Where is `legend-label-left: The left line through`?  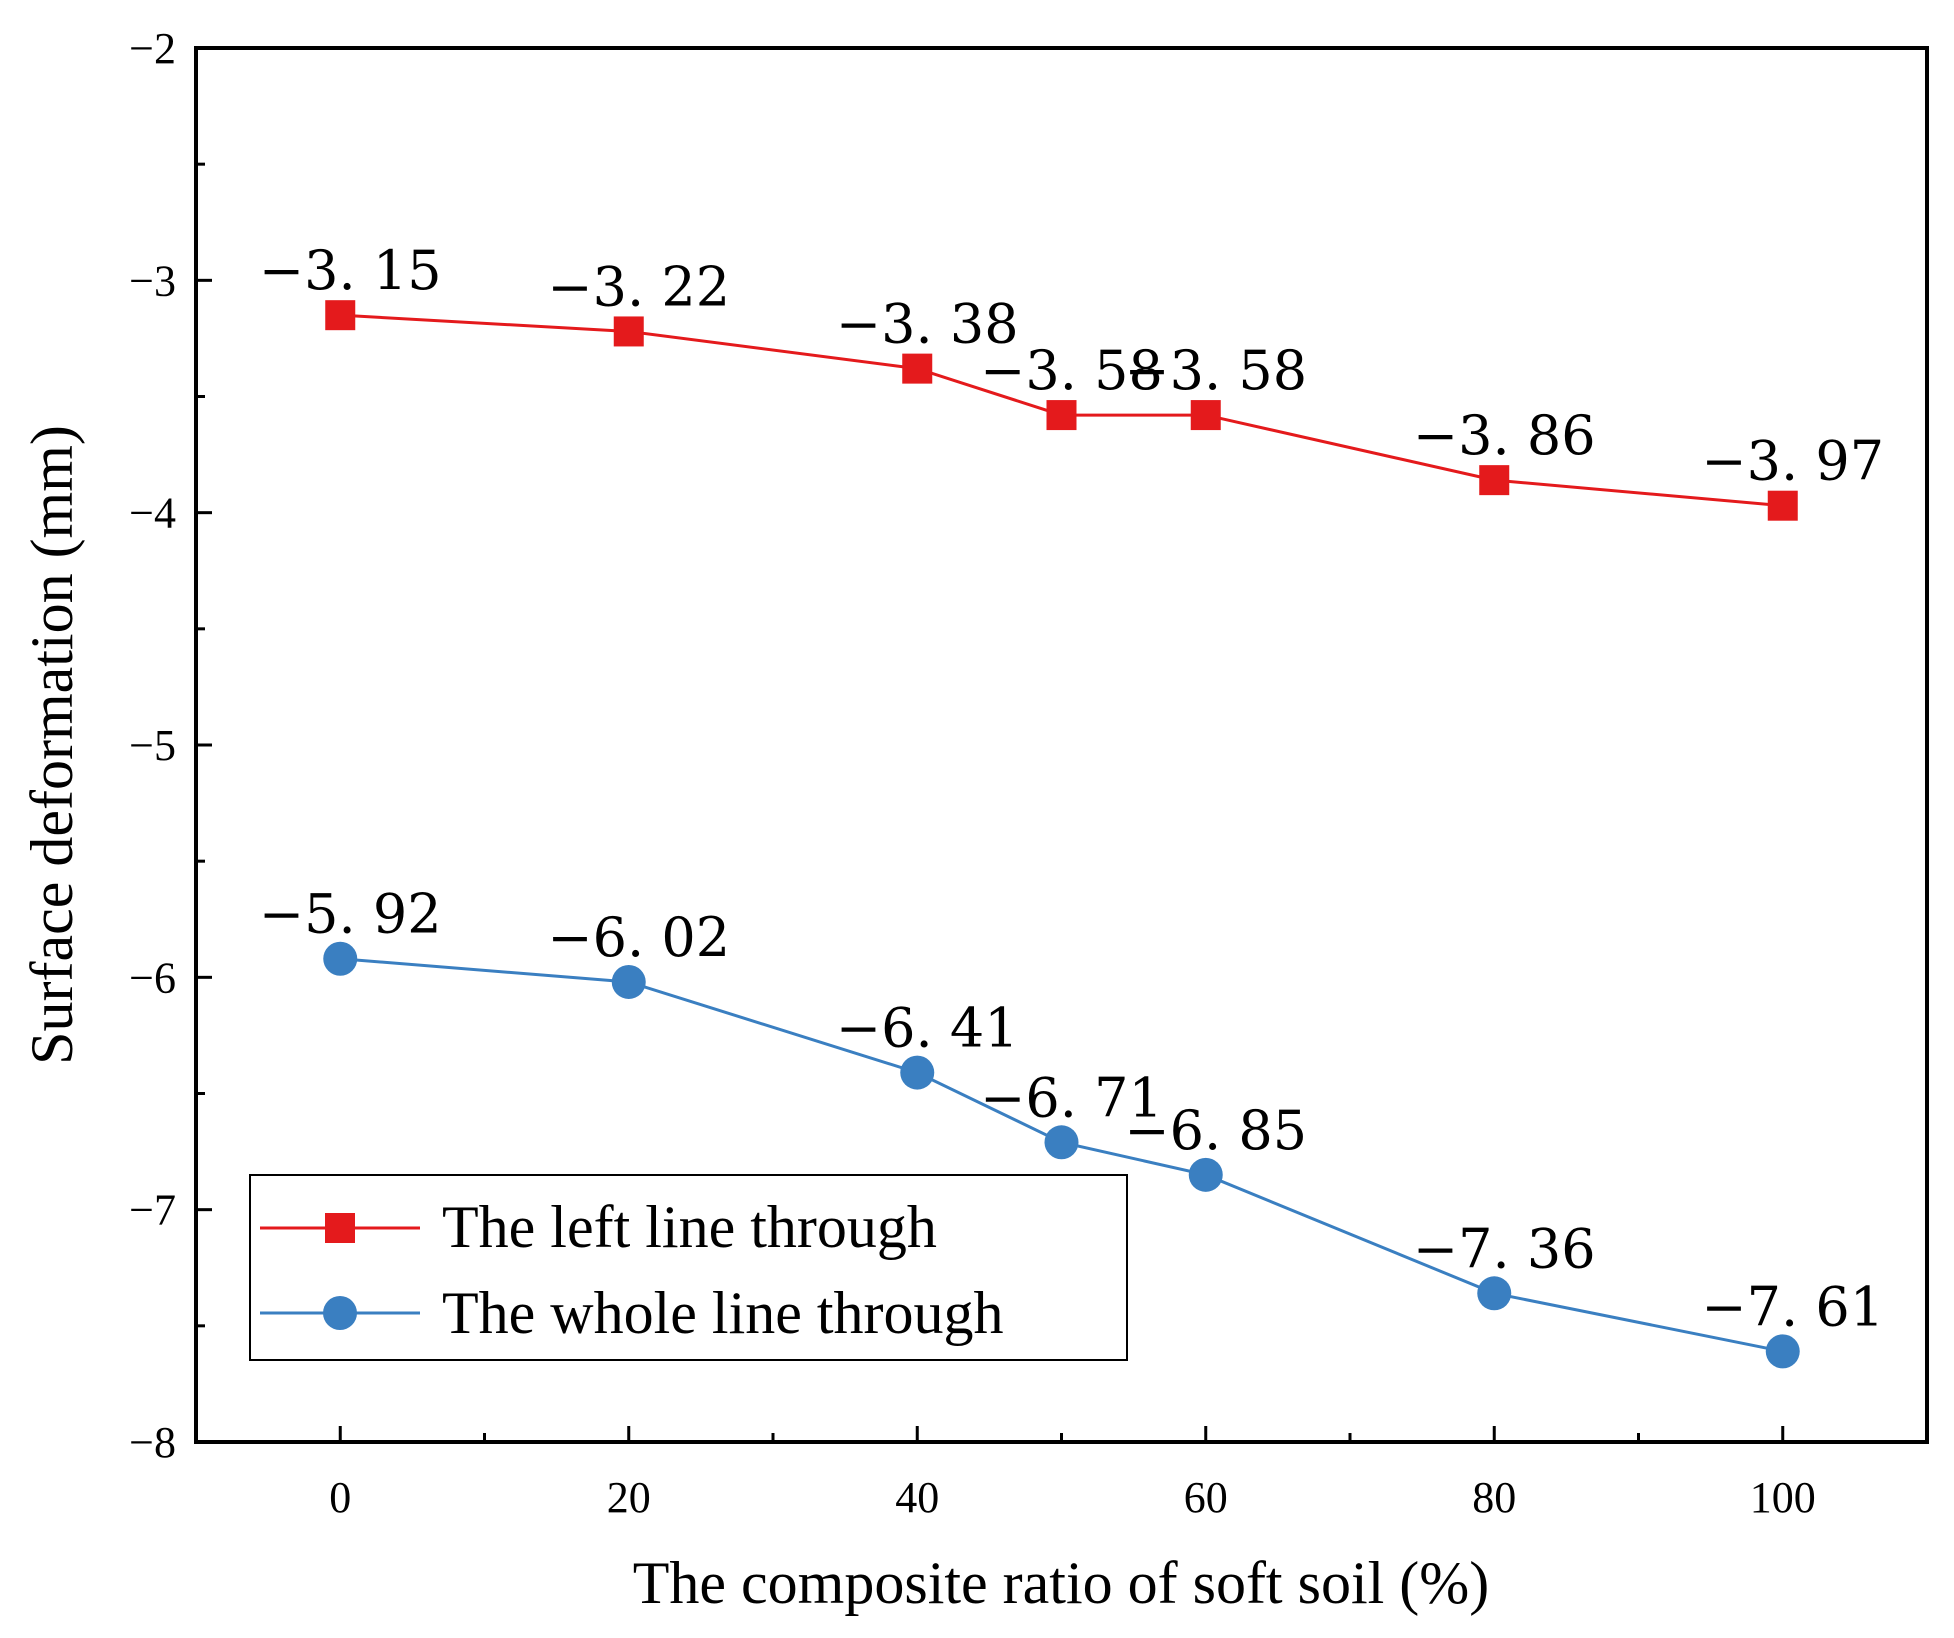 legend-label-left: The left line through is located at coordinates (689, 1227).